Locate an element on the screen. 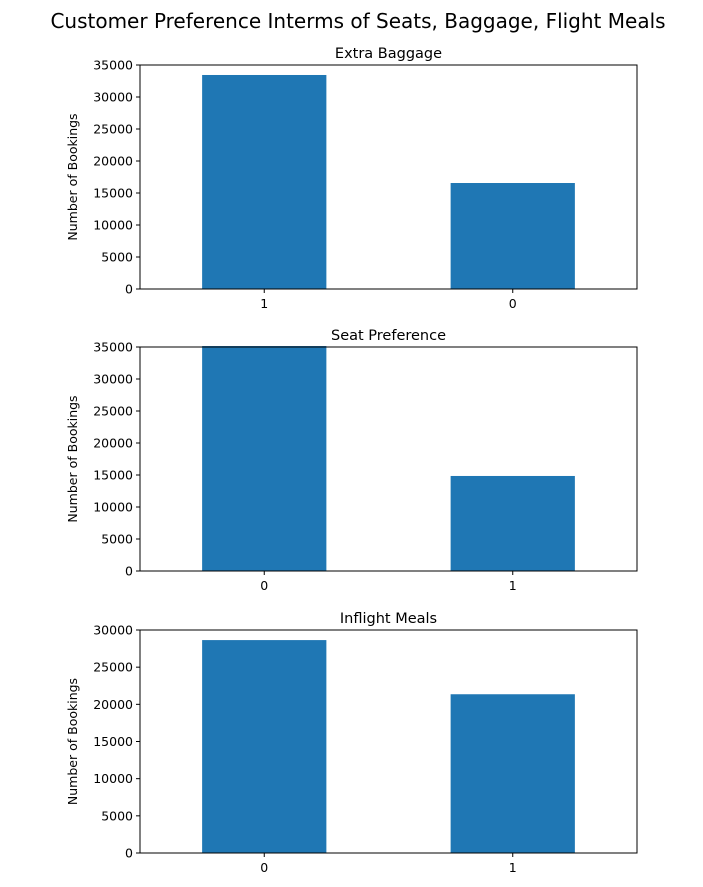  subplot-title: Extra Baggage is located at coordinates (388, 54).